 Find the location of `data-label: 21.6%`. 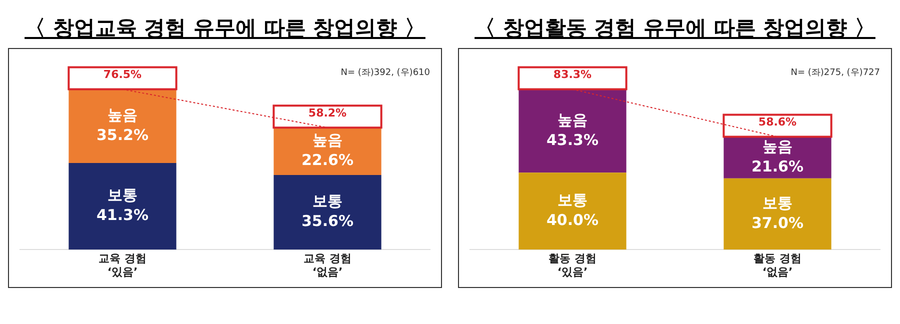

data-label: 21.6% is located at coordinates (777, 166).